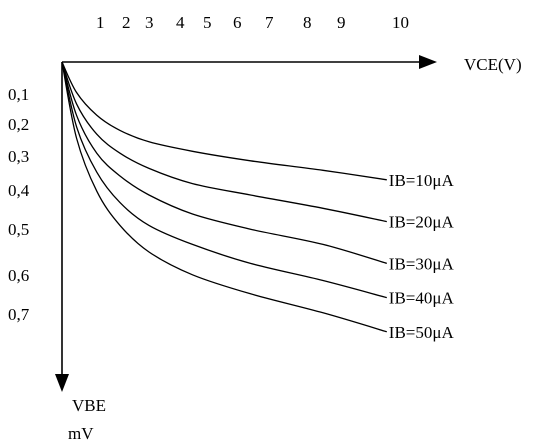 This screenshot has height=446, width=545. What do you see at coordinates (269, 22) in the screenshot?
I see `x-tick-label: 7` at bounding box center [269, 22].